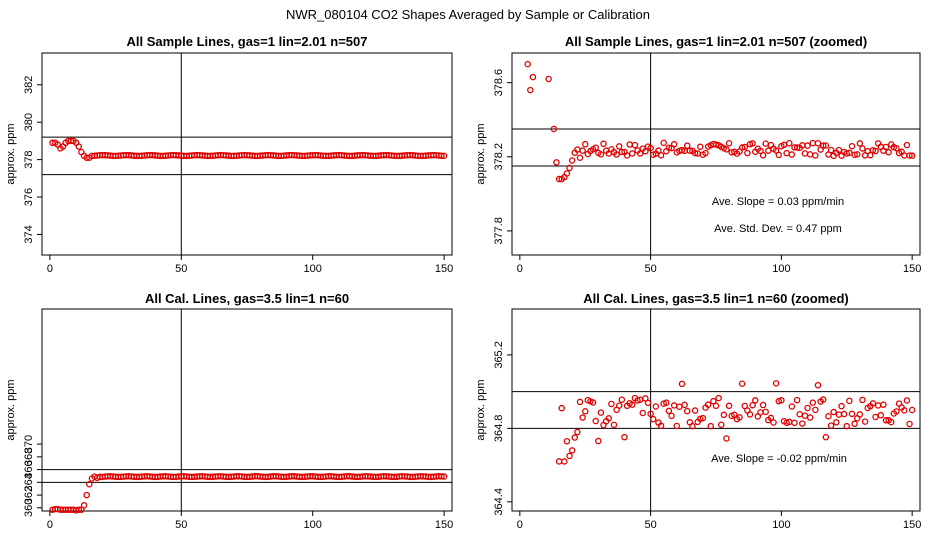 Image resolution: width=936 pixels, height=540 pixels. I want to click on y-tick-label: 365.2, so click(499, 355).